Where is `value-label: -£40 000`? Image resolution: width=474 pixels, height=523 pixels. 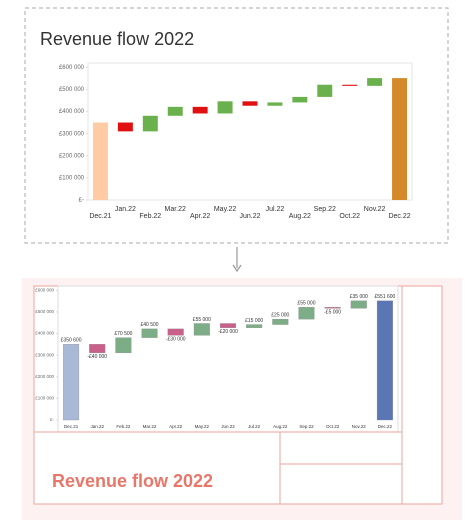 value-label: -£40 000 is located at coordinates (97, 357).